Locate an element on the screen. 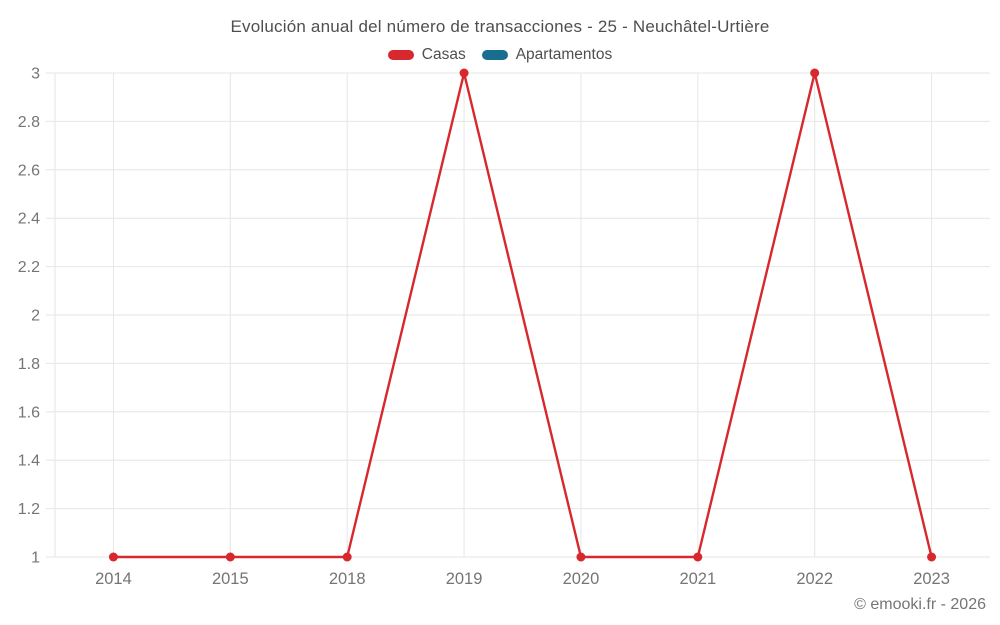  legend-label-apartamentos: Apartamentos is located at coordinates (564, 54).